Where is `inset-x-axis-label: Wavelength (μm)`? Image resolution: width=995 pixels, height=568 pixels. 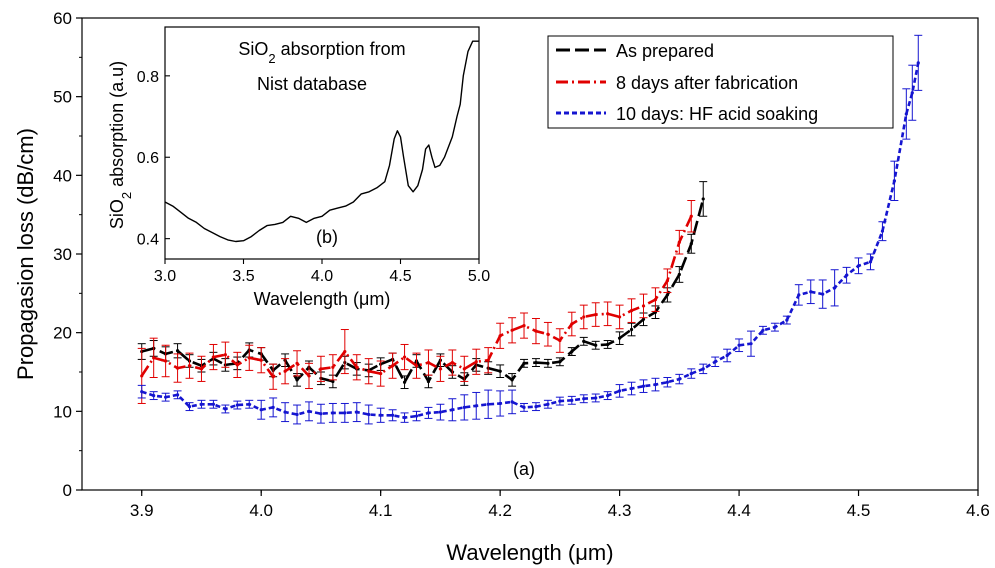
inset-x-axis-label: Wavelength (μm) is located at coordinates (322, 299).